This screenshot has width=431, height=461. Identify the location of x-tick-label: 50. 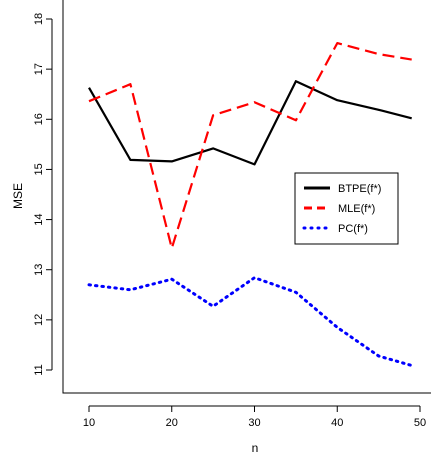
(420, 423).